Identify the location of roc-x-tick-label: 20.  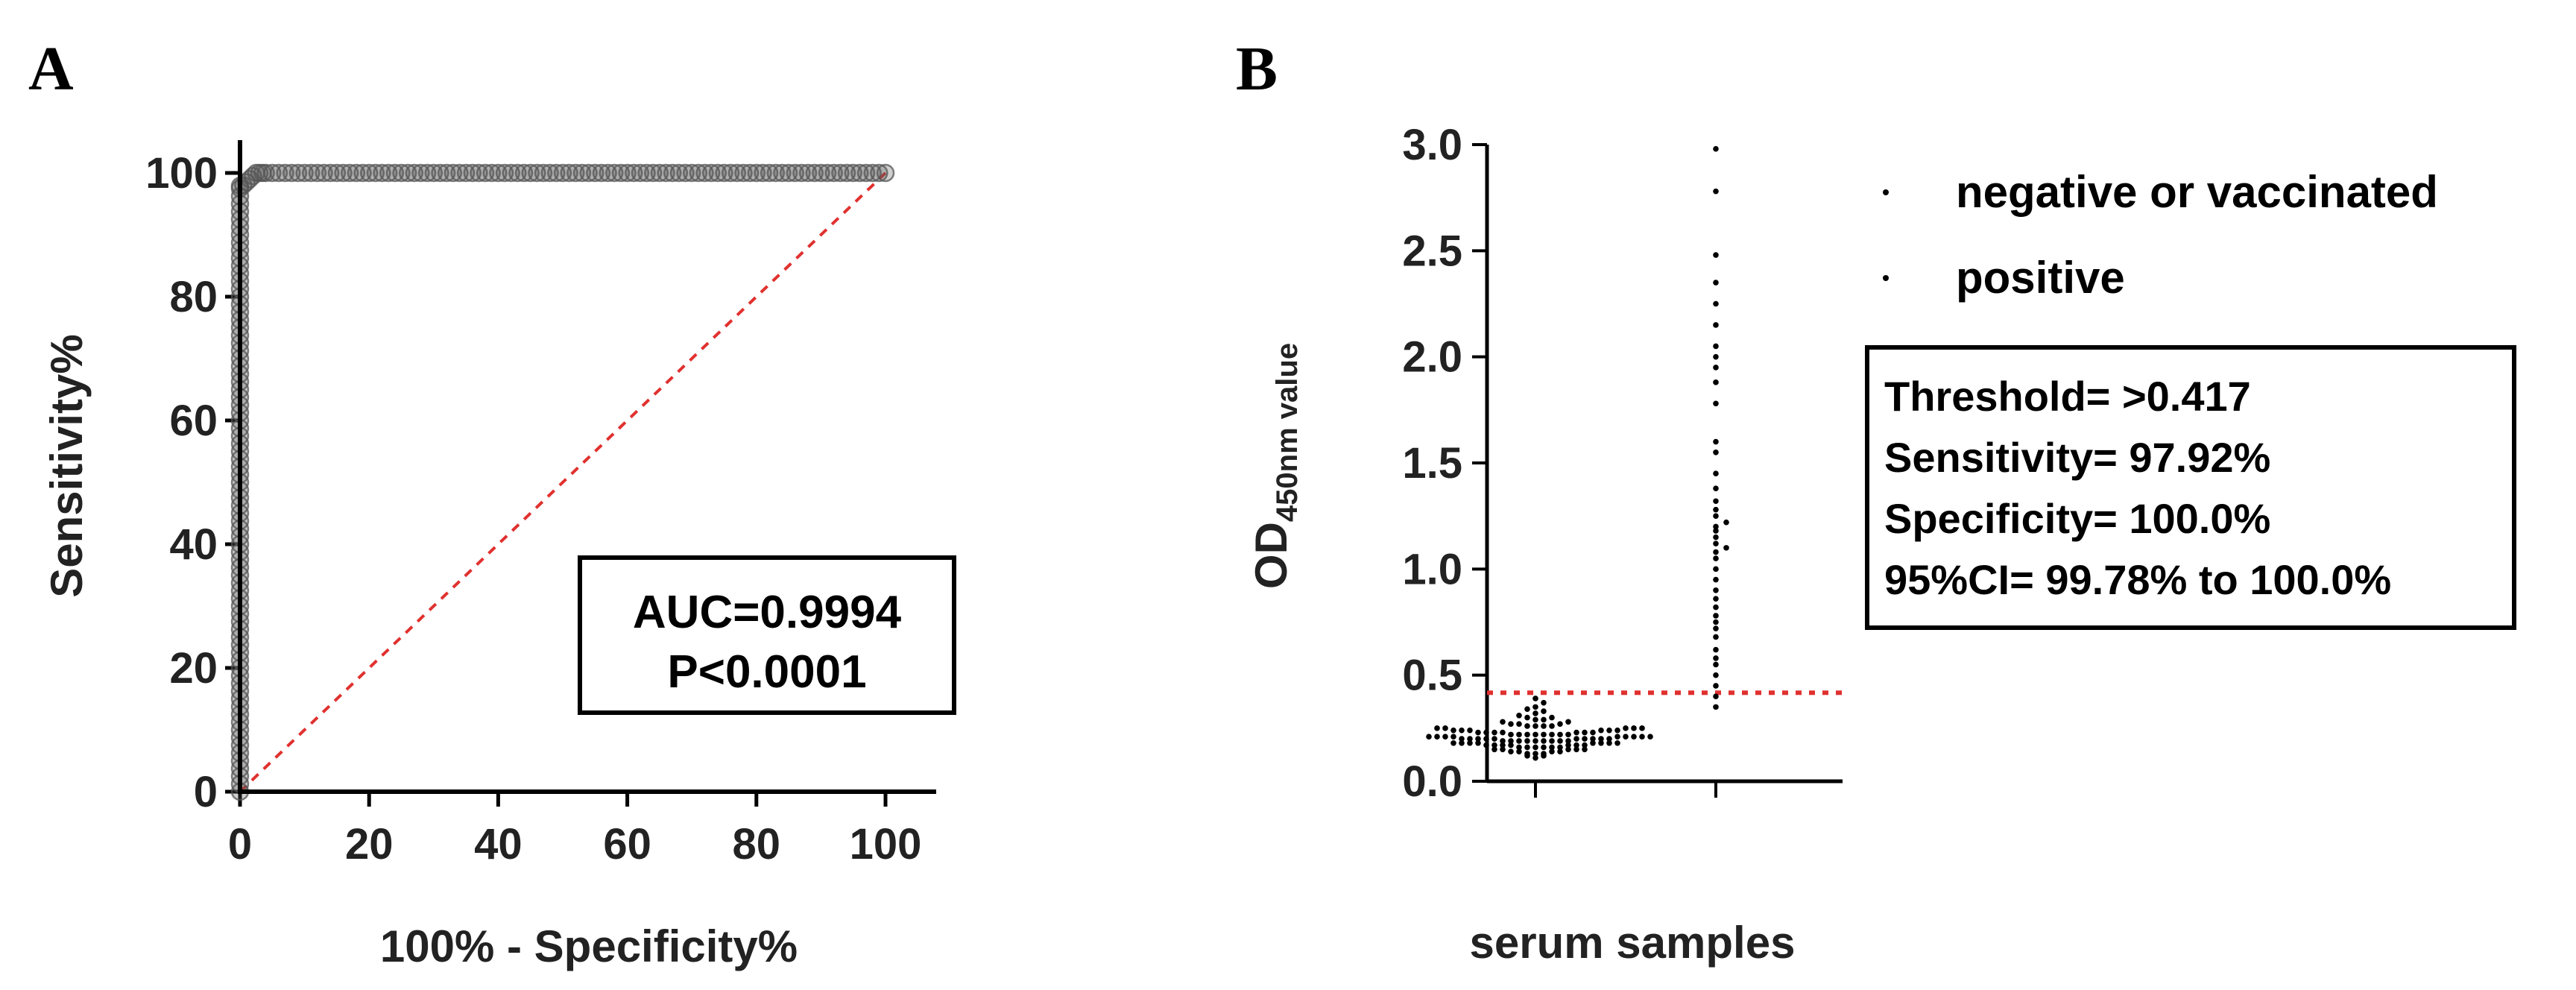
(369, 844).